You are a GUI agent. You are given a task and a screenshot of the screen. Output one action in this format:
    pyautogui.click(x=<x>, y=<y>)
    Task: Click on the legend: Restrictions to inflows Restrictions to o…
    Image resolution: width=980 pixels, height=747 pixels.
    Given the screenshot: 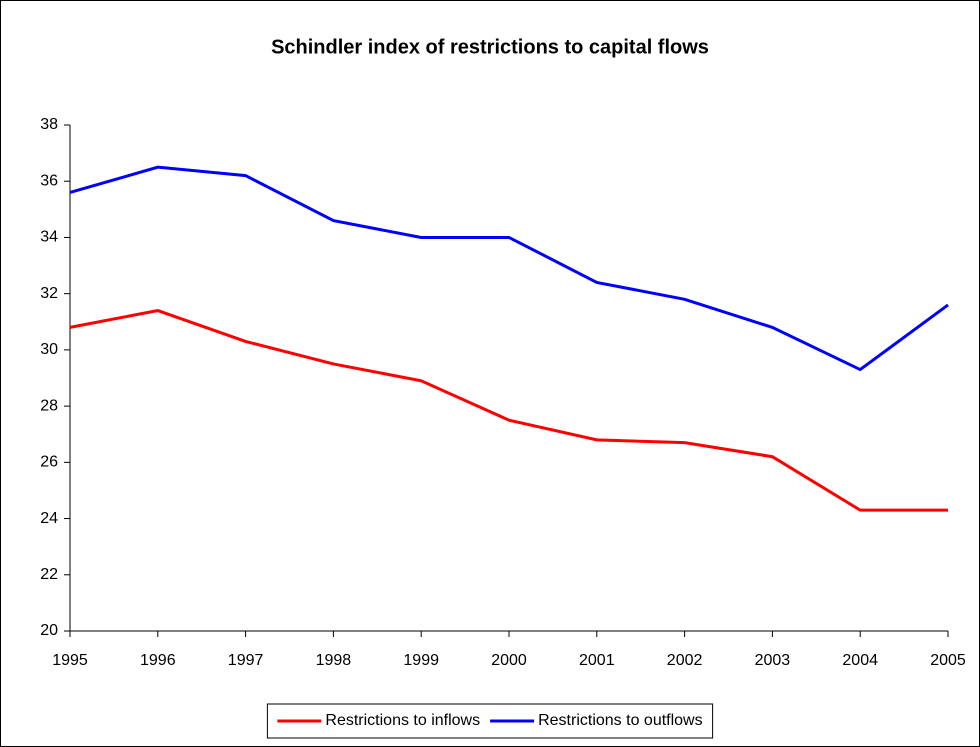 What is the action you would take?
    pyautogui.click(x=490, y=721)
    